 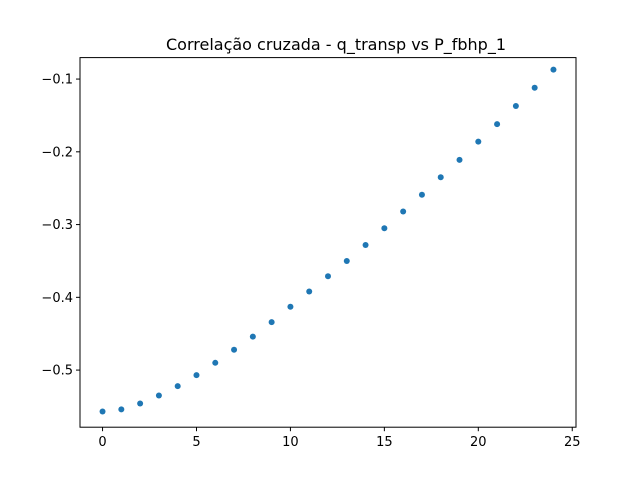 What do you see at coordinates (384, 442) in the screenshot?
I see `x-tick-label: 15` at bounding box center [384, 442].